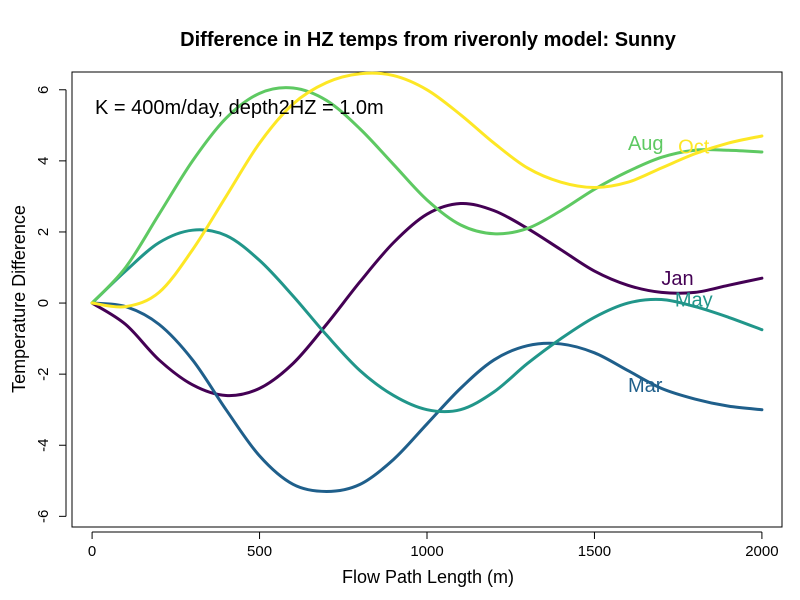 The width and height of the screenshot is (800, 600). What do you see at coordinates (92, 551) in the screenshot?
I see `x-tick-label: 0` at bounding box center [92, 551].